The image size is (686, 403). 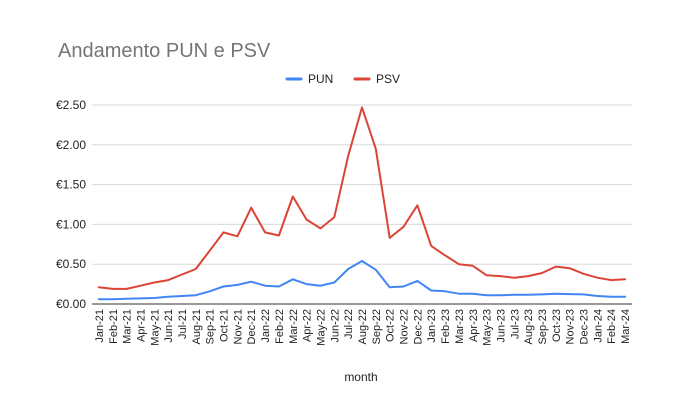 What do you see at coordinates (141, 325) in the screenshot?
I see `x-tick-label: Apr-21` at bounding box center [141, 325].